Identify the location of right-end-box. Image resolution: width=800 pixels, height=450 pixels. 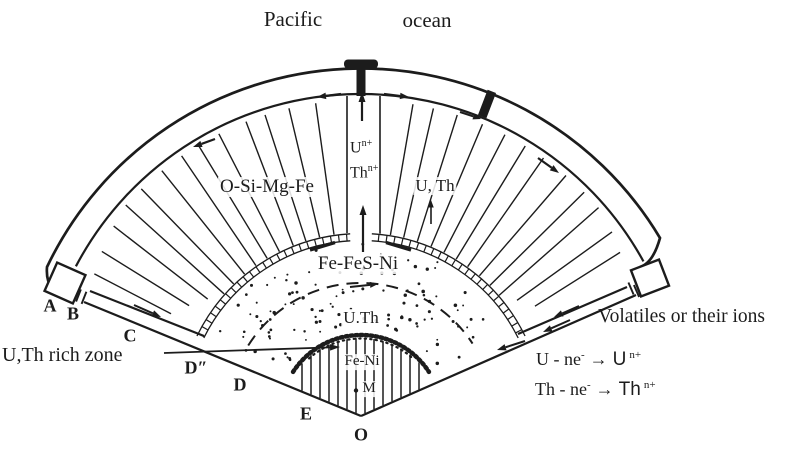
(650, 278).